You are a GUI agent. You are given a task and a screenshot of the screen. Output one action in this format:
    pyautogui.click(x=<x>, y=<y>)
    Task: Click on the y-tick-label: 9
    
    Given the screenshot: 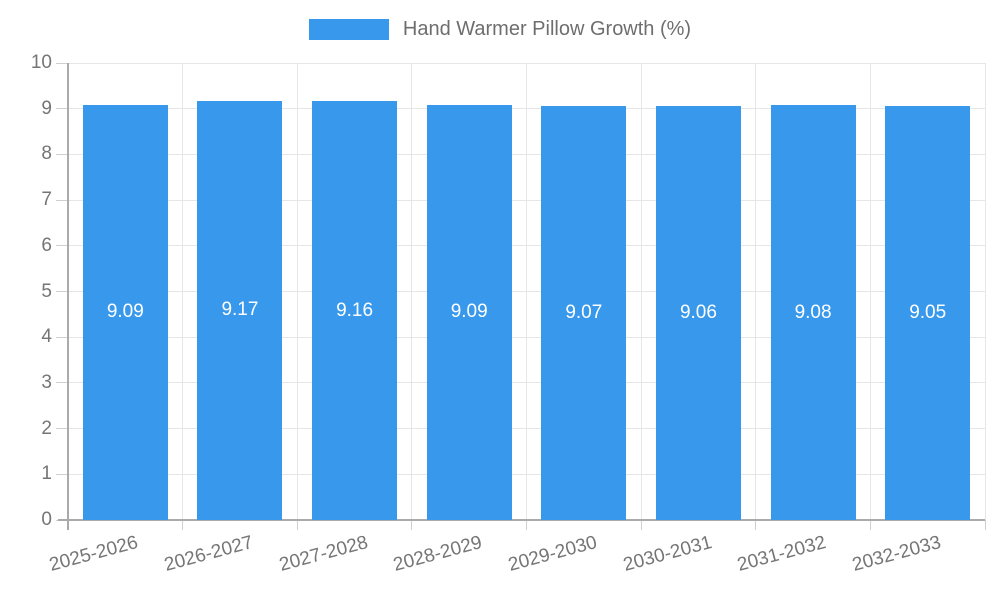 What is the action you would take?
    pyautogui.click(x=46, y=108)
    